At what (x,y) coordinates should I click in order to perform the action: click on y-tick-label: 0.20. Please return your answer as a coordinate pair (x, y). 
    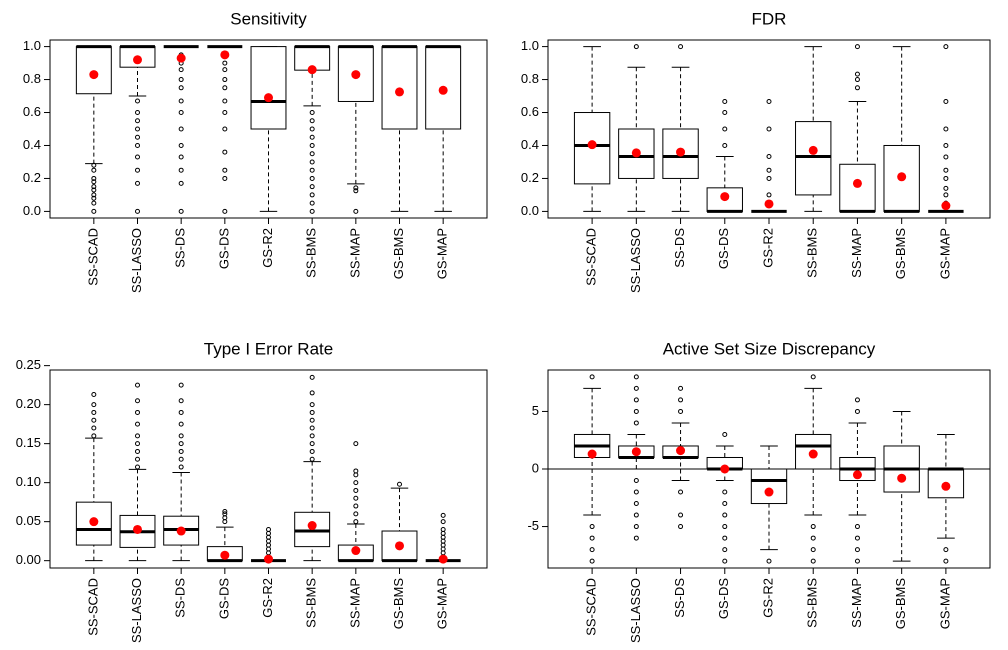
    Looking at the image, I should click on (28, 403).